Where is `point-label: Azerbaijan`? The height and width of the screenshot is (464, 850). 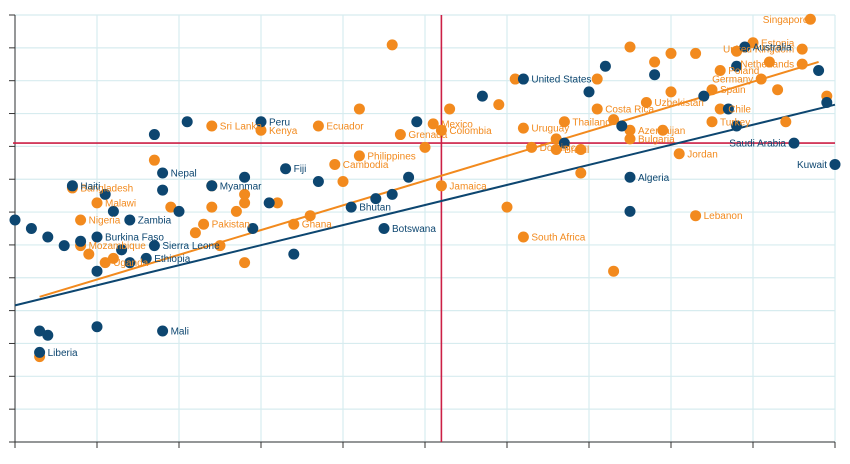 point-label: Azerbaijan is located at coordinates (661, 131).